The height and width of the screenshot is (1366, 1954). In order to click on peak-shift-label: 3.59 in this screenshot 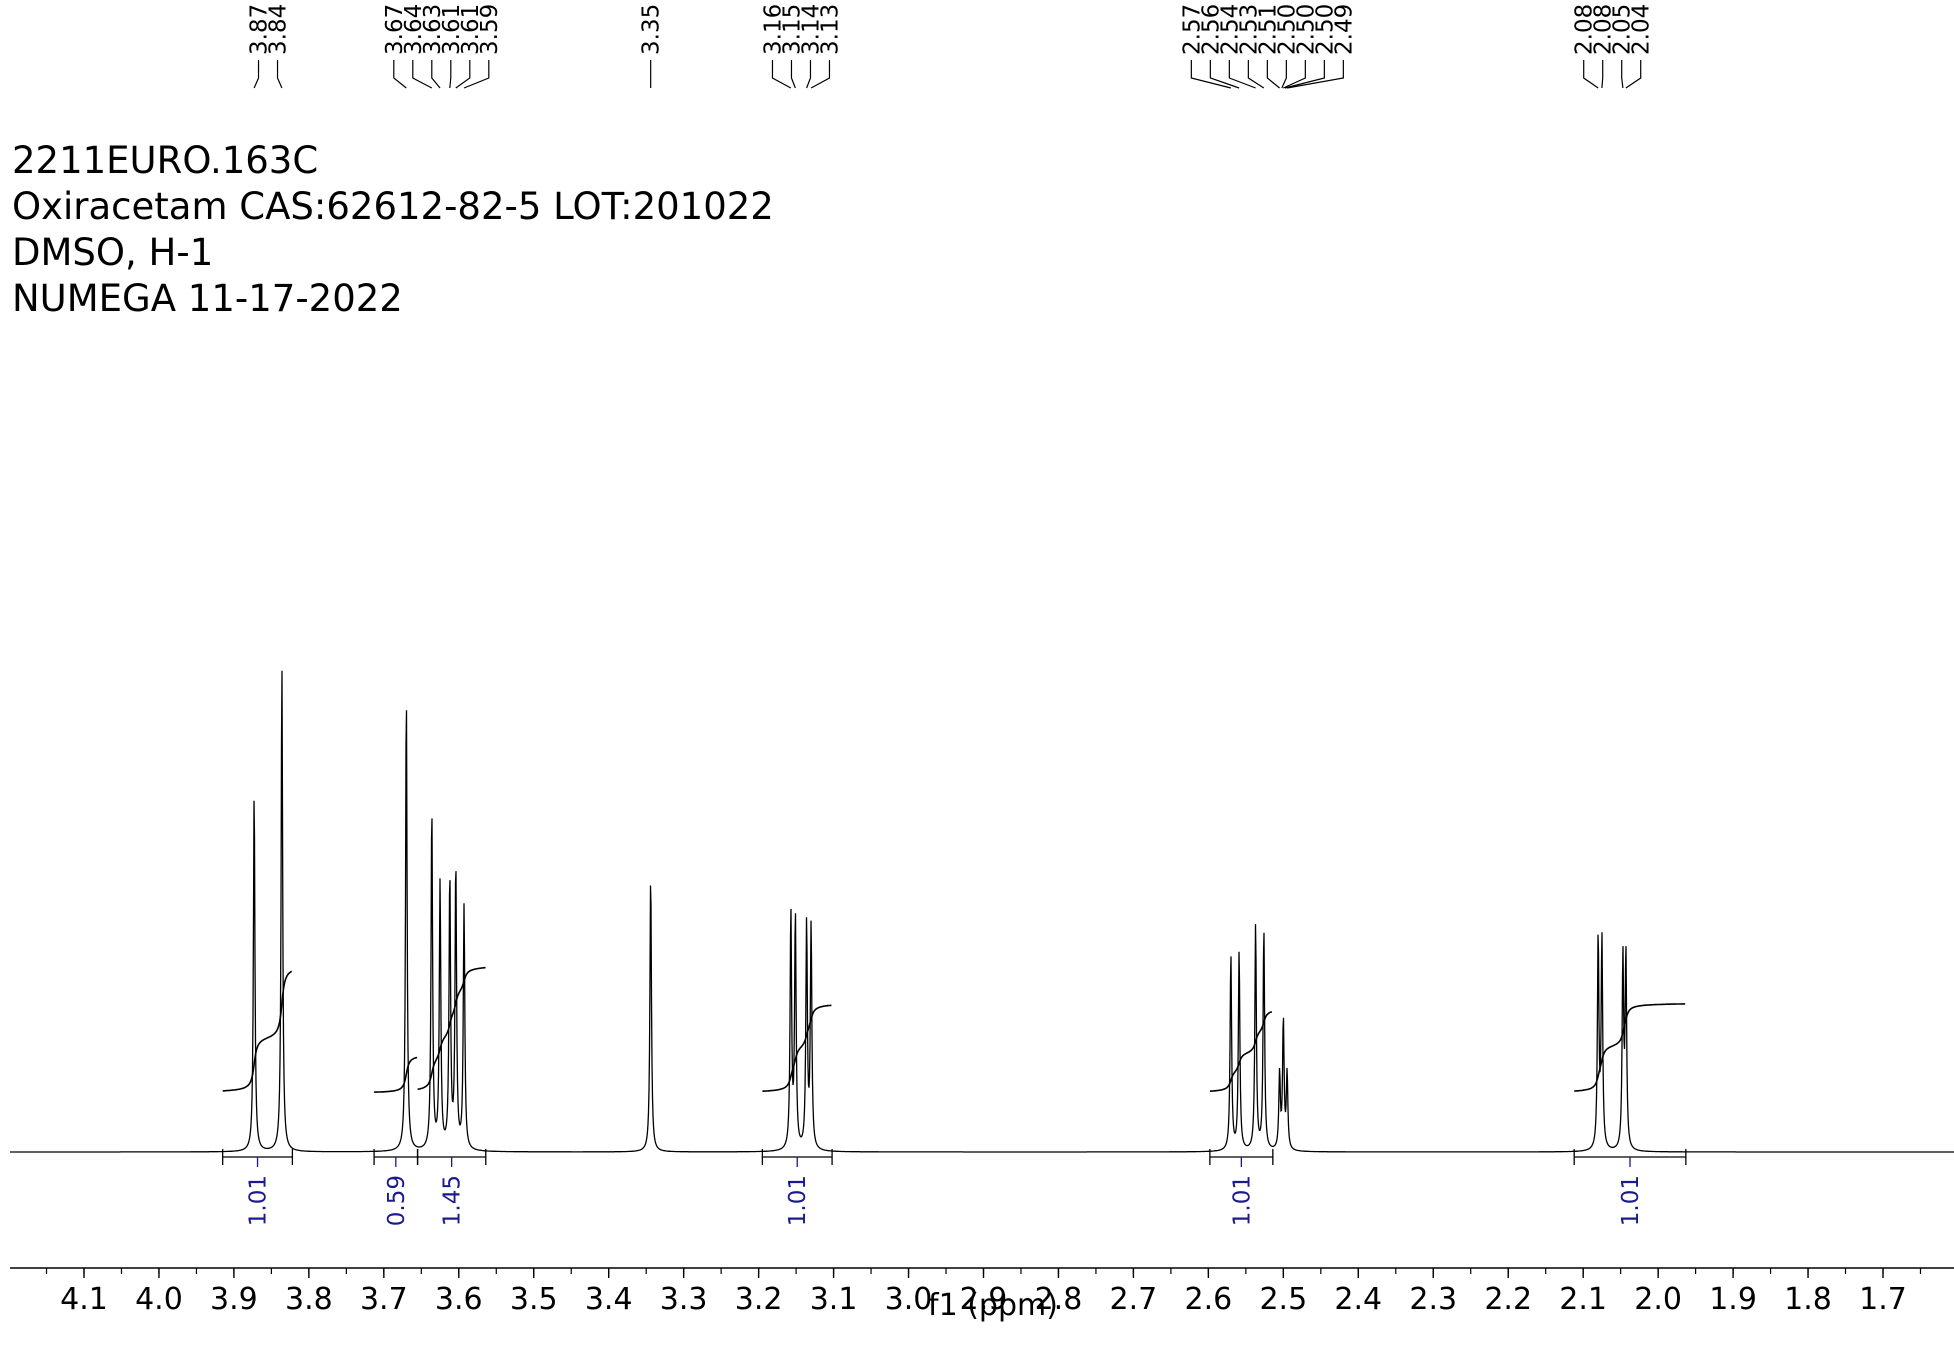, I will do `click(490, 29)`.